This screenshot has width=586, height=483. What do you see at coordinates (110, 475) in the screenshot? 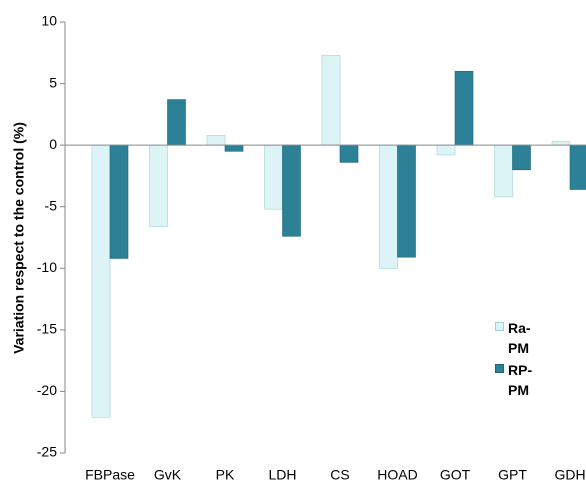
I see `x-tick-label: FBPase` at bounding box center [110, 475].